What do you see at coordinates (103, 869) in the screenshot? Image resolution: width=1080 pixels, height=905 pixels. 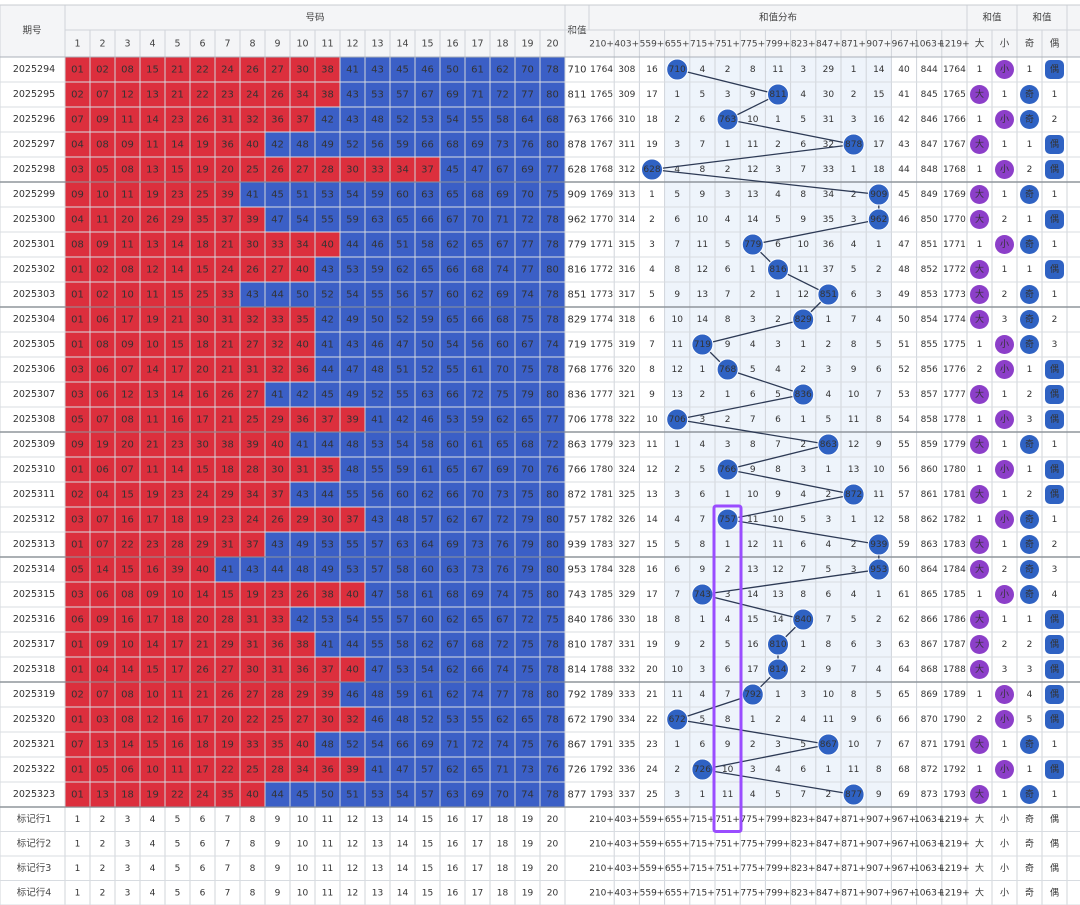 I see `marker-number: 2` at bounding box center [103, 869].